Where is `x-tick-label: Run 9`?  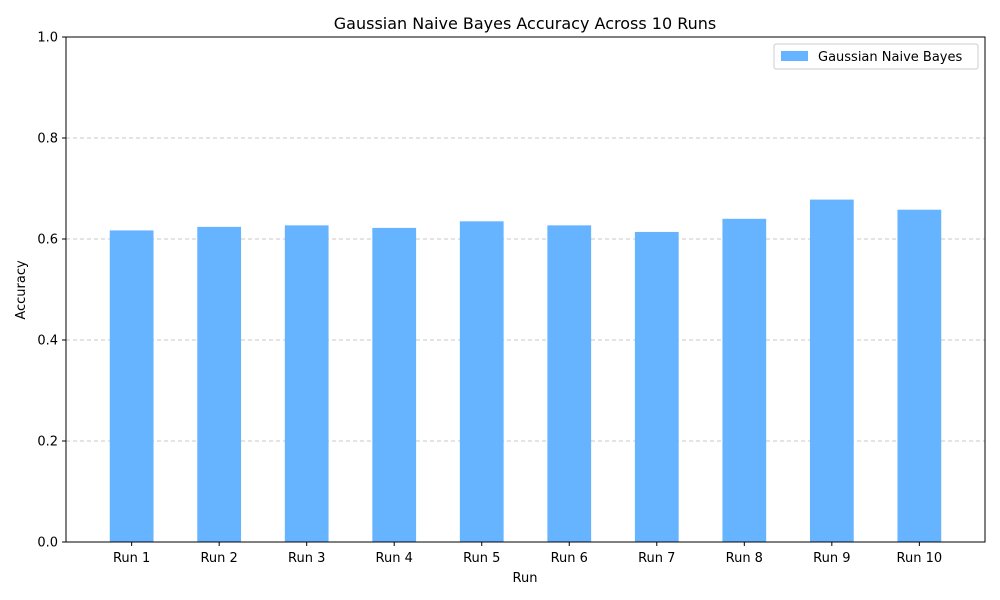
x-tick-label: Run 9 is located at coordinates (831, 558).